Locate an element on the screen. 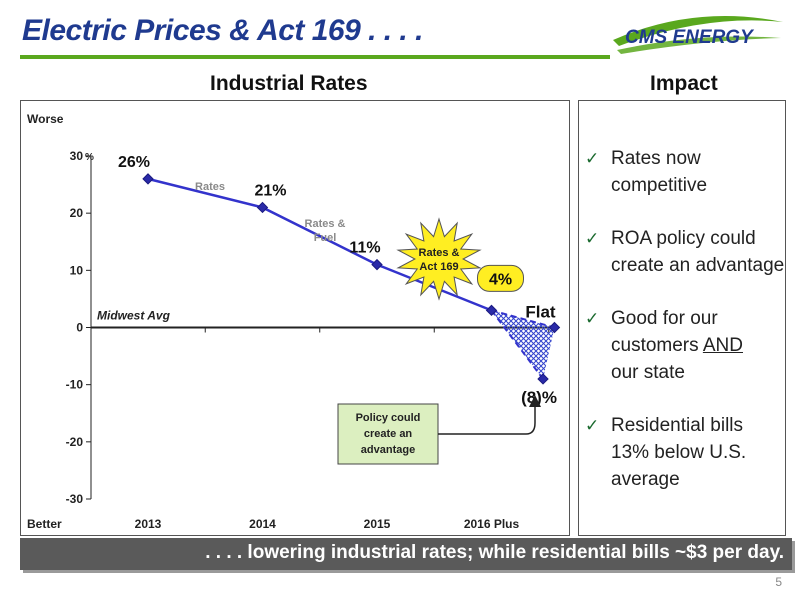 This screenshot has height=600, width=800. better-label: Better is located at coordinates (44, 524).